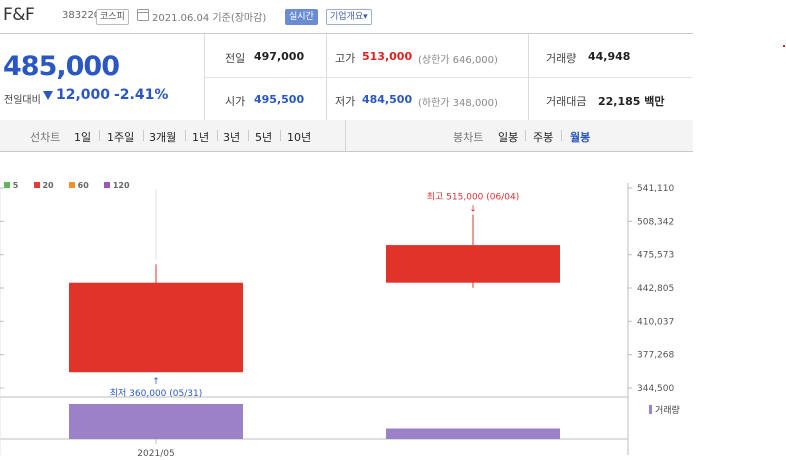 This screenshot has width=786, height=460. Describe the element at coordinates (458, 60) in the screenshot. I see `upper-limit: (상한가 646,000)` at that location.